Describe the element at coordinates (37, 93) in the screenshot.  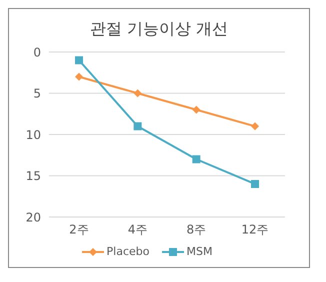
I see `y-tick-label: 5` at that location.